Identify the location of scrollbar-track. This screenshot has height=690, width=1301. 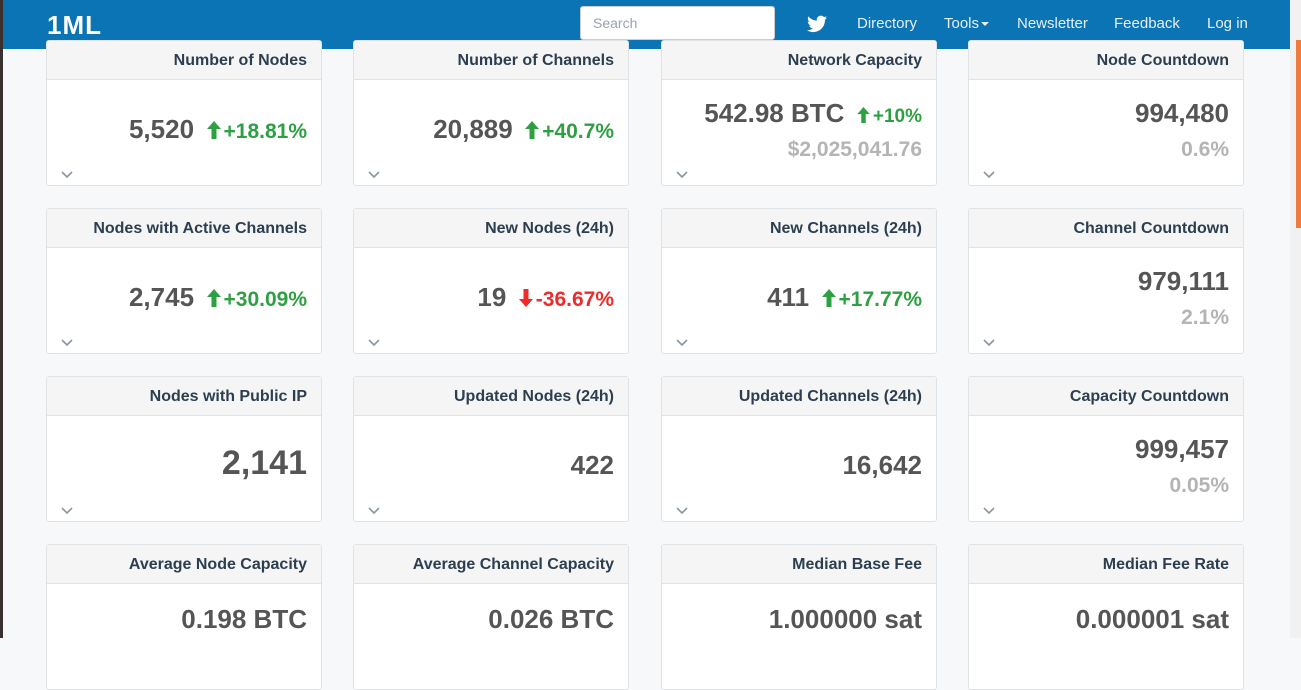
(1295, 319).